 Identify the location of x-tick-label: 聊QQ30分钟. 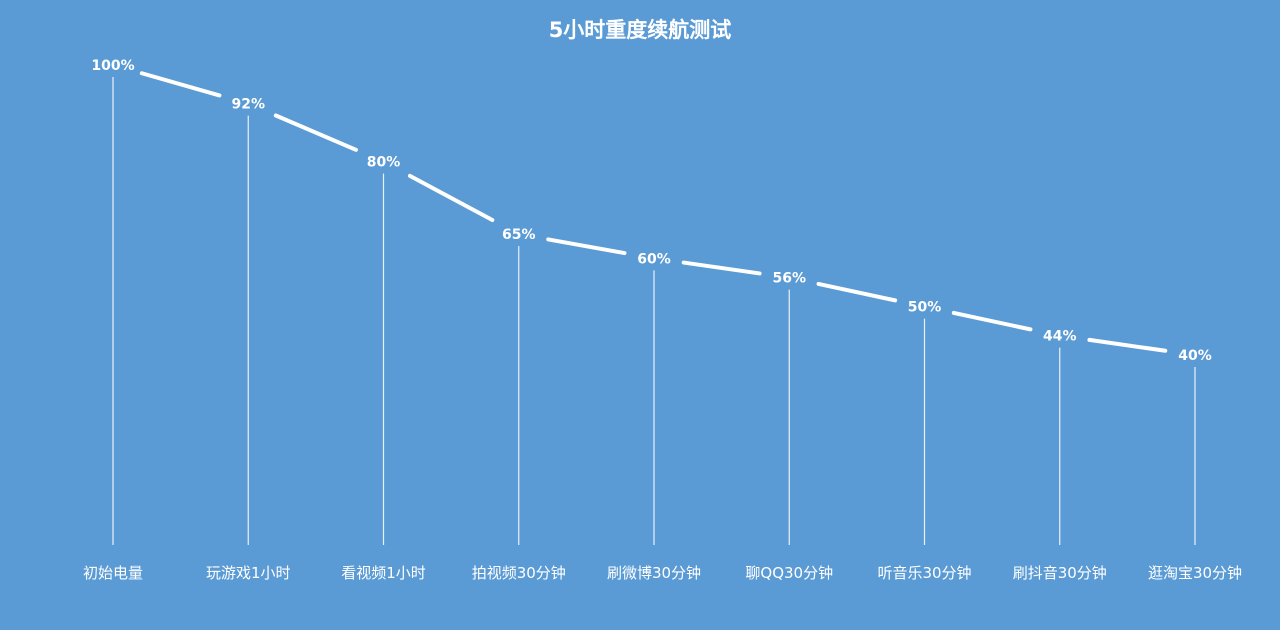
(789, 573).